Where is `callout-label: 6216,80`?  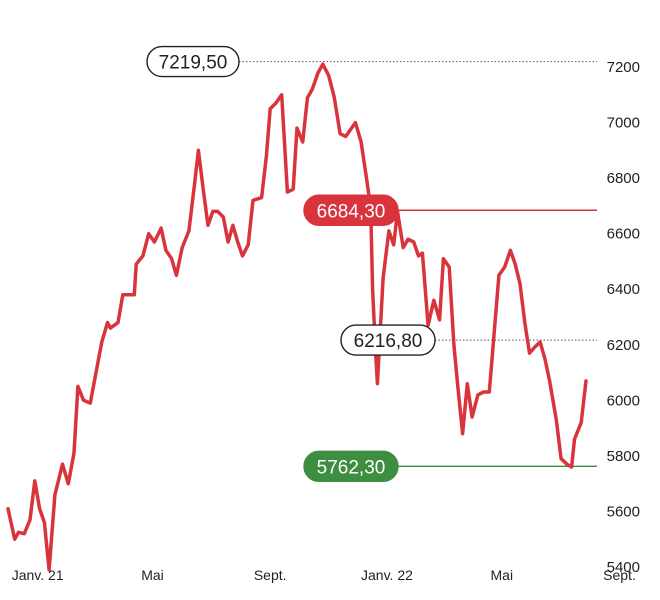
callout-label: 6216,80 is located at coordinates (388, 341).